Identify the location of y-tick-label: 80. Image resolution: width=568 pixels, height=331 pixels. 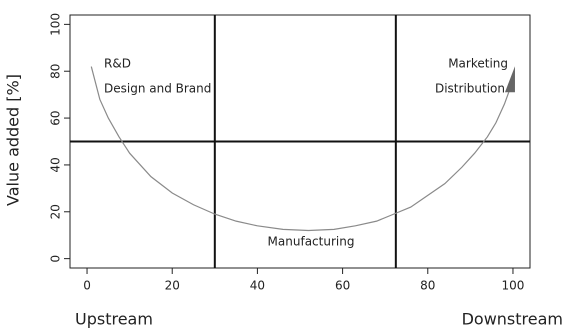
(56, 71).